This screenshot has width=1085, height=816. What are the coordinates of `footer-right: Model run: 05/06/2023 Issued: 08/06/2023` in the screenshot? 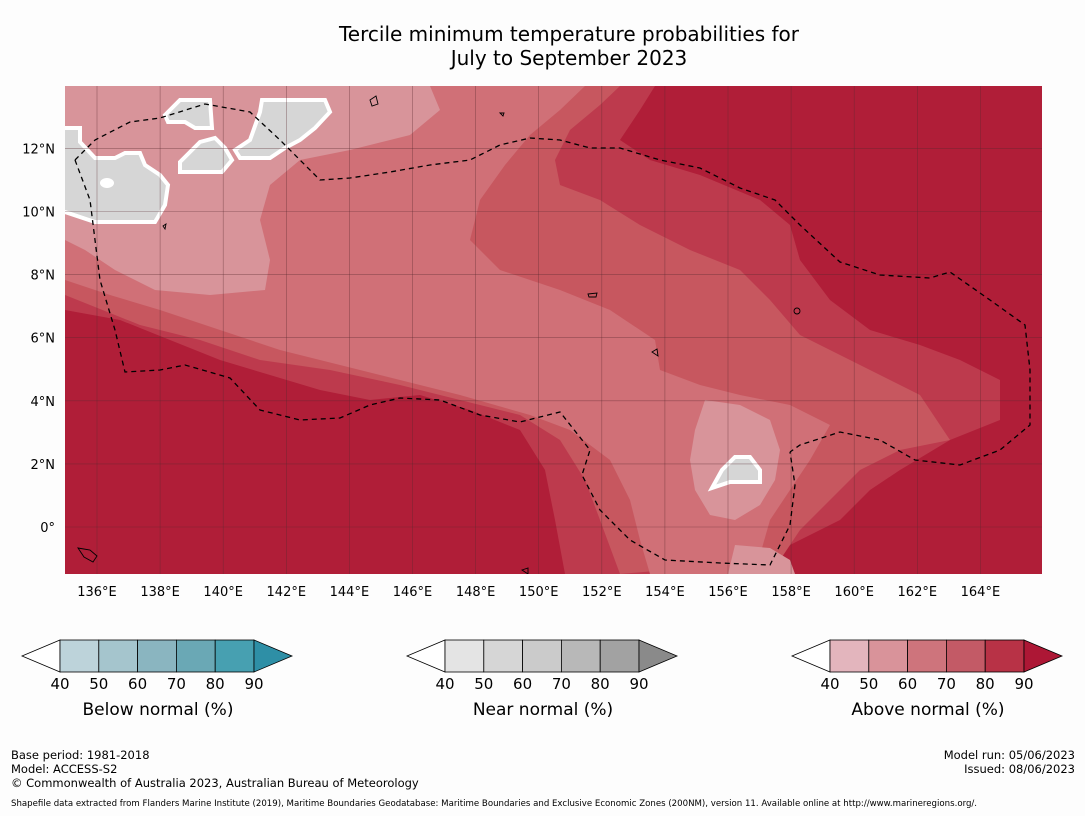 It's located at (1009, 762).